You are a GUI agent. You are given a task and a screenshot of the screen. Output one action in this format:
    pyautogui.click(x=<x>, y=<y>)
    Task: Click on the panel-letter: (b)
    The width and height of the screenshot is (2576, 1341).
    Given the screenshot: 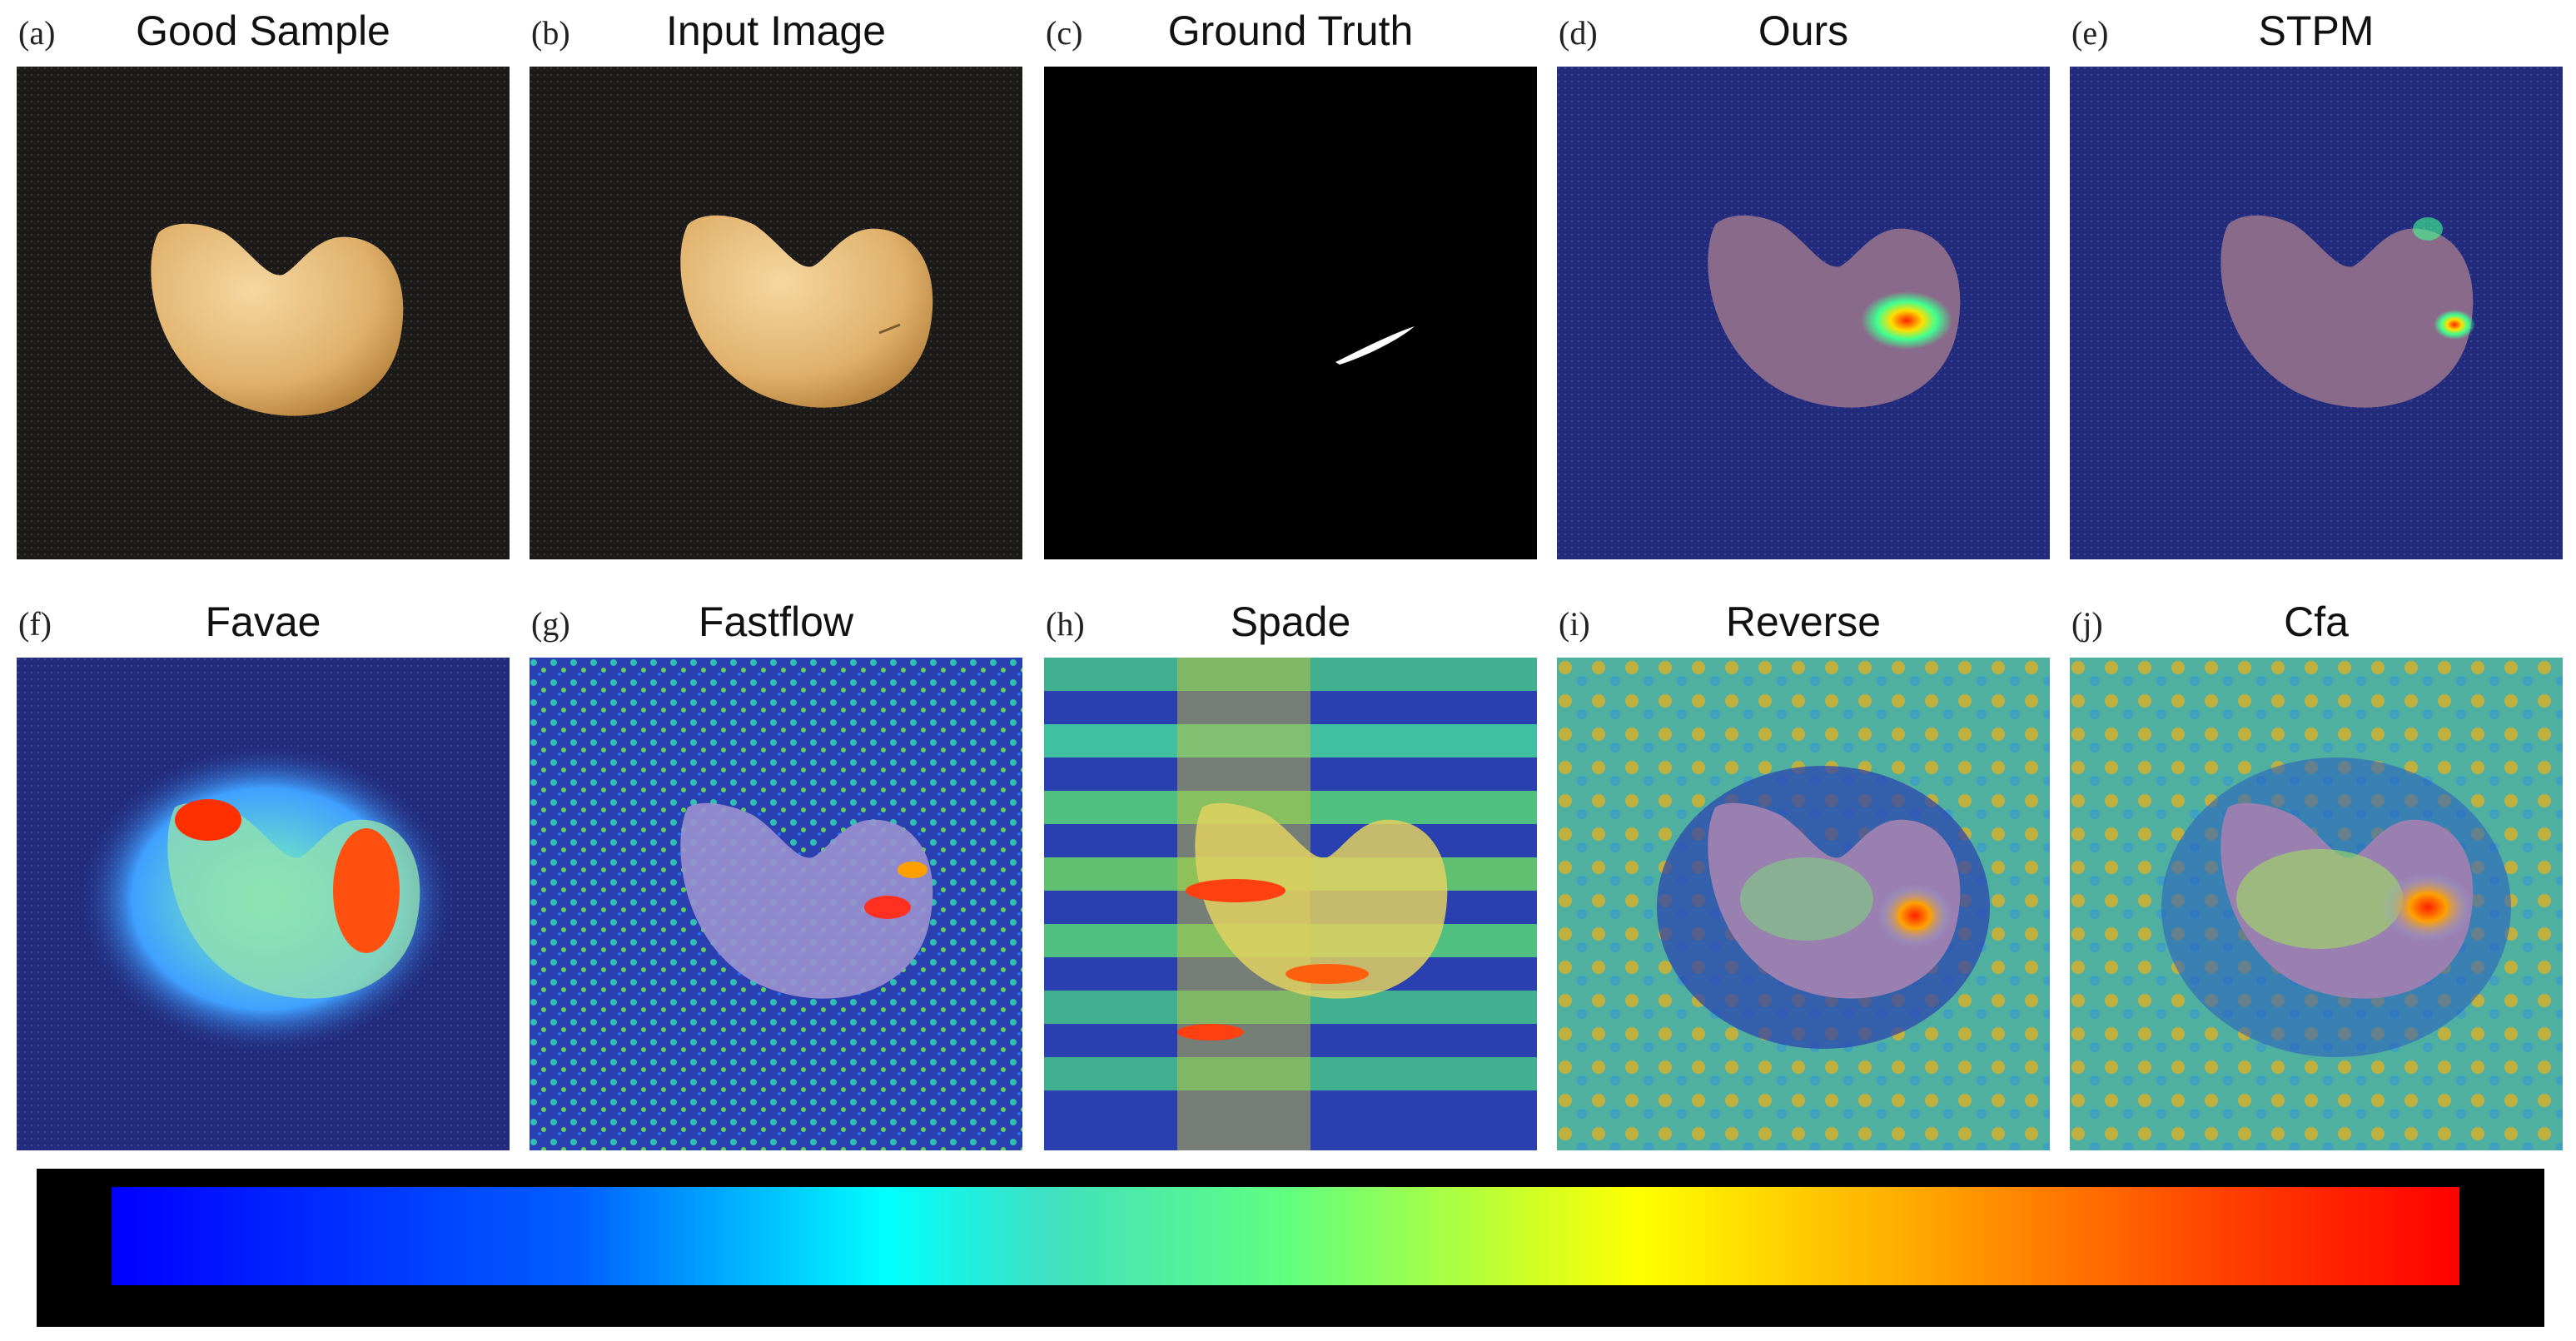 What is the action you would take?
    pyautogui.click(x=550, y=33)
    